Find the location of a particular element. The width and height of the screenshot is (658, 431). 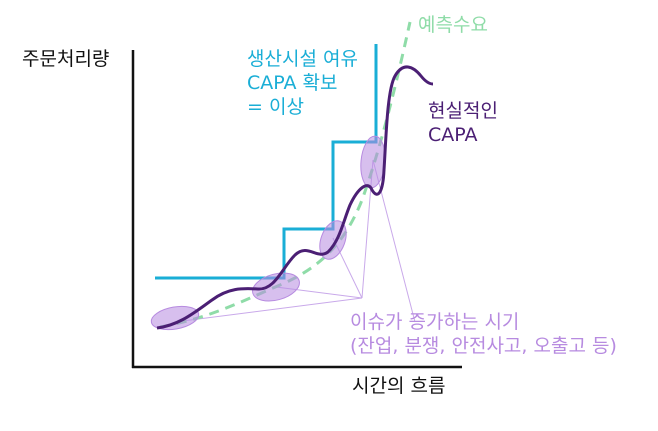

issue-period-label-line: 이슈가 증가하는 시기 is located at coordinates (483, 323).